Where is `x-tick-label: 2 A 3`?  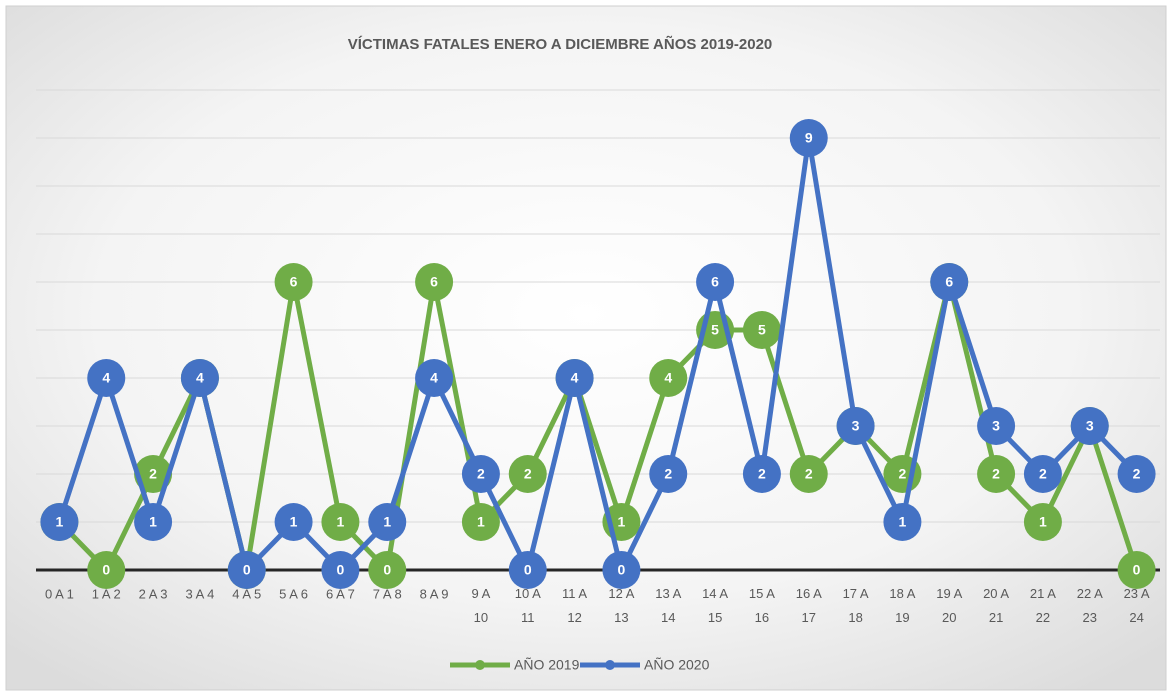
x-tick-label: 2 A 3 is located at coordinates (153, 593).